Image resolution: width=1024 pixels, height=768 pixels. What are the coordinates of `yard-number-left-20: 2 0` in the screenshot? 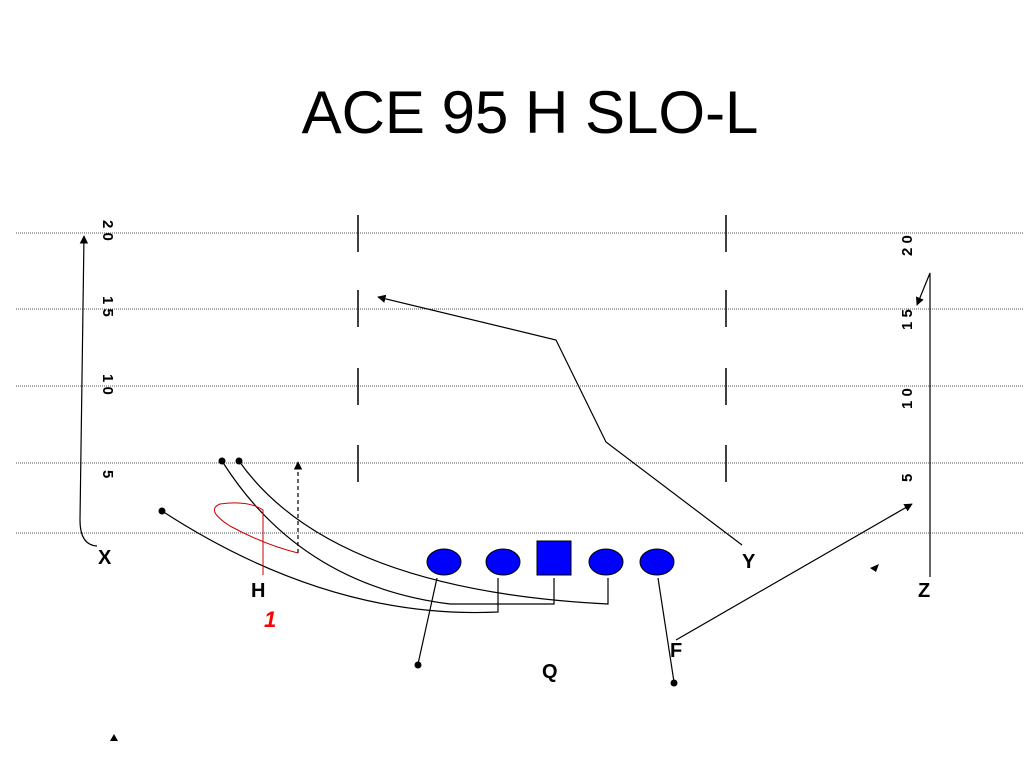 It's located at (107, 230).